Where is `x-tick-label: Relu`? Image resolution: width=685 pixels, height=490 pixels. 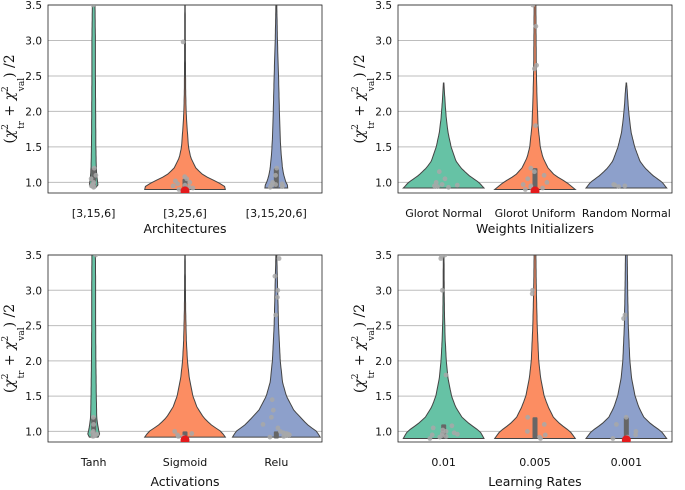 x-tick-label: Relu is located at coordinates (276, 462).